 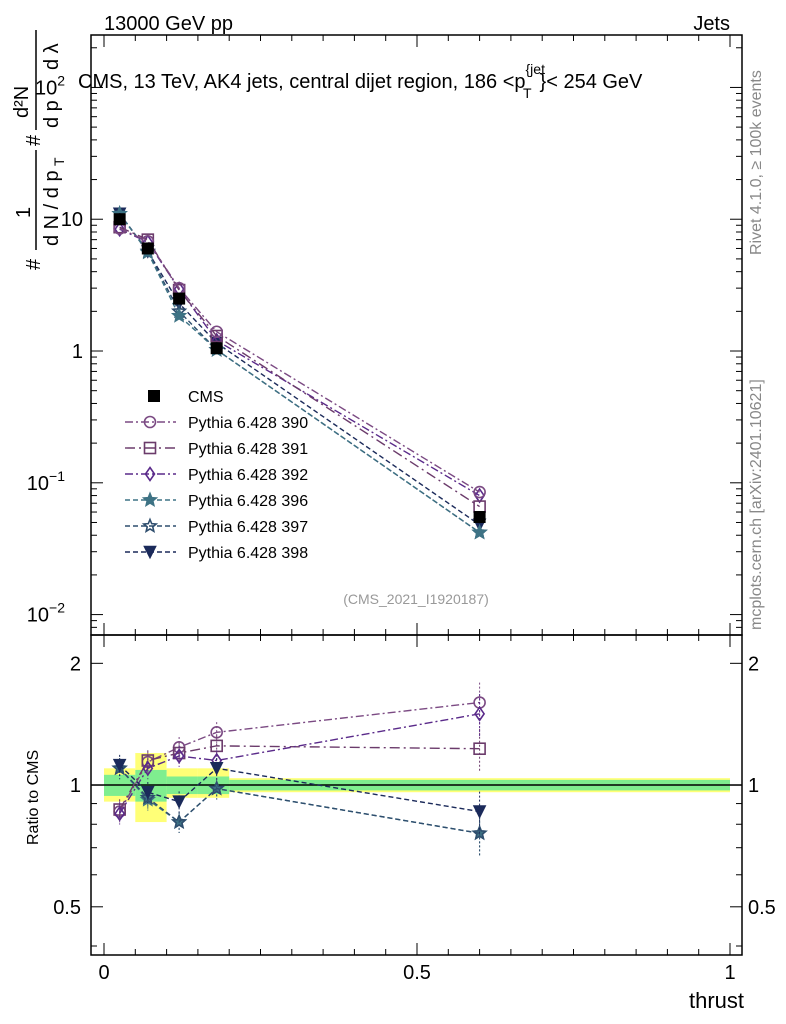 I want to click on main-y-tick-label: 10, so click(x=72, y=220).